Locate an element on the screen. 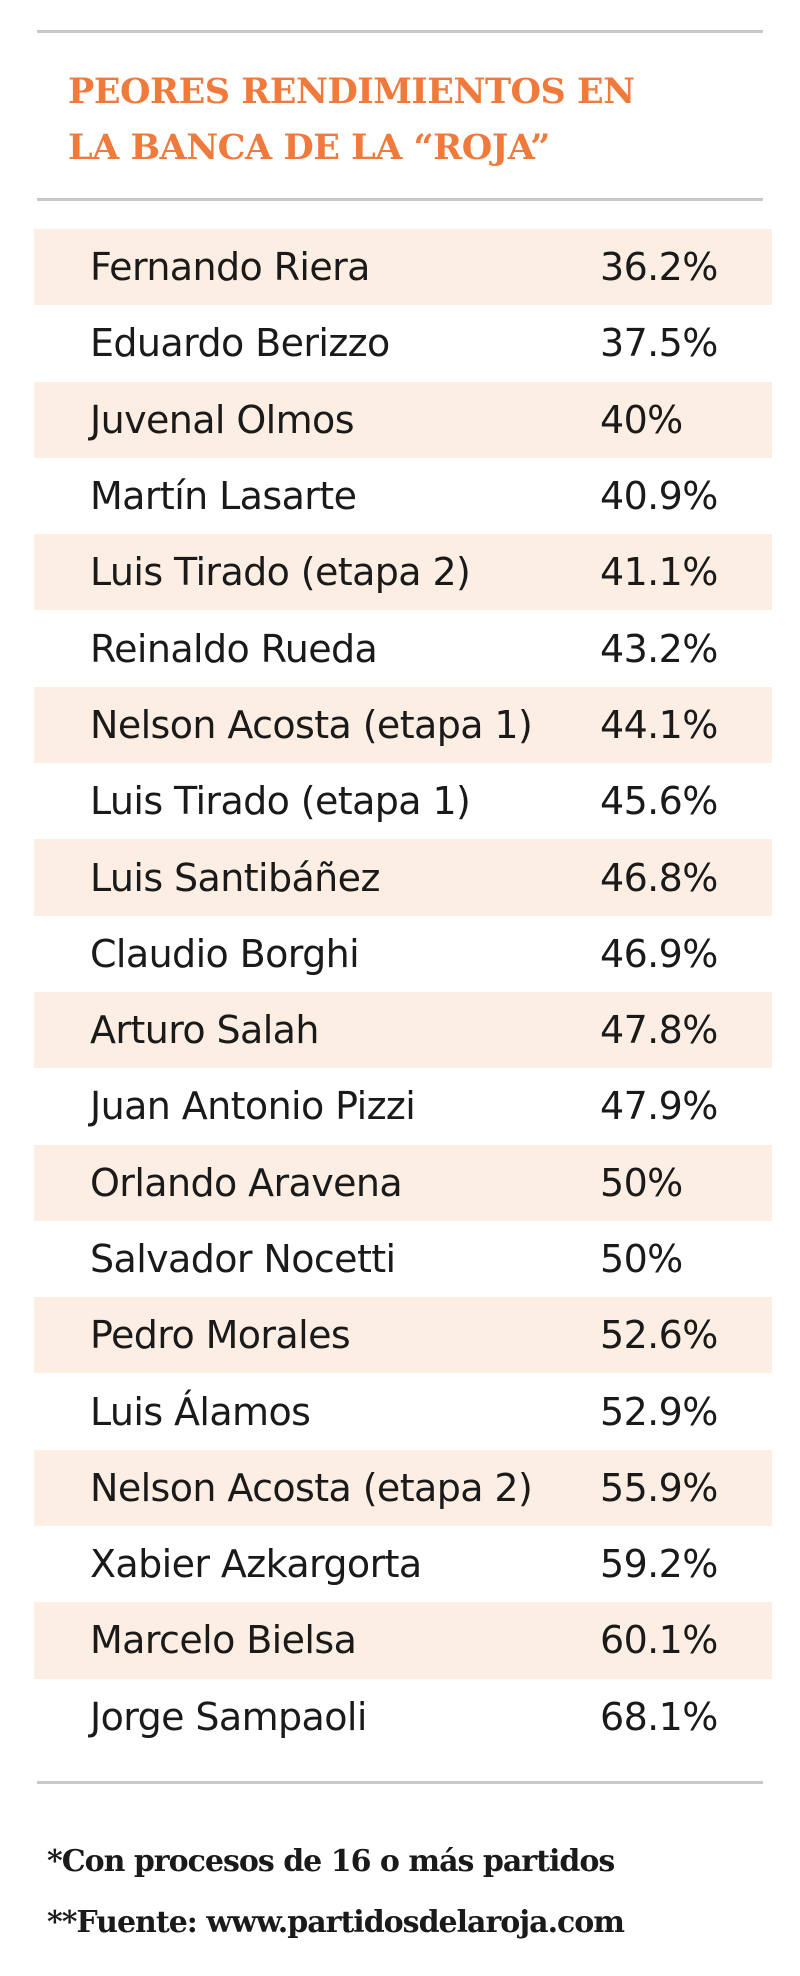 This screenshot has height=1976, width=800. table-row: Salvador Nocetti 50% is located at coordinates (403, 1259).